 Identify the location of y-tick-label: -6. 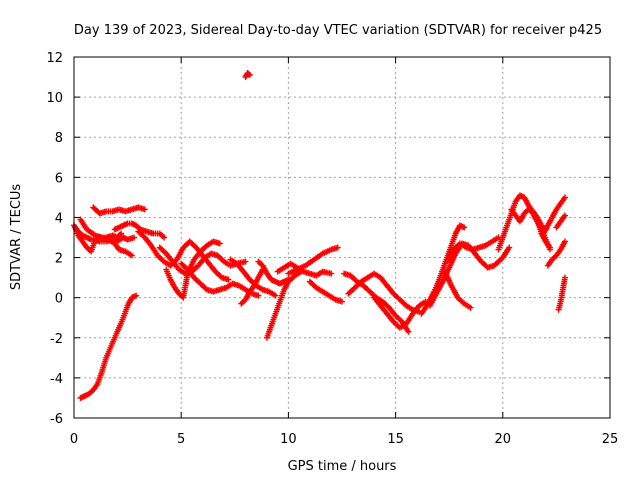
(56, 419).